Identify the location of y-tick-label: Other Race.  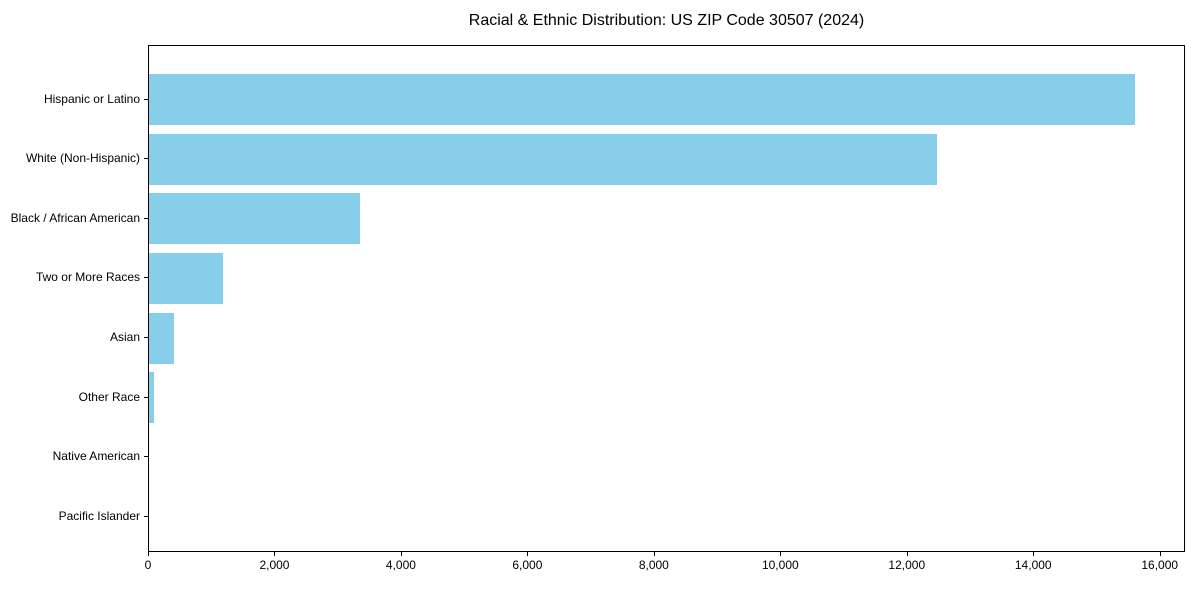
(109, 396).